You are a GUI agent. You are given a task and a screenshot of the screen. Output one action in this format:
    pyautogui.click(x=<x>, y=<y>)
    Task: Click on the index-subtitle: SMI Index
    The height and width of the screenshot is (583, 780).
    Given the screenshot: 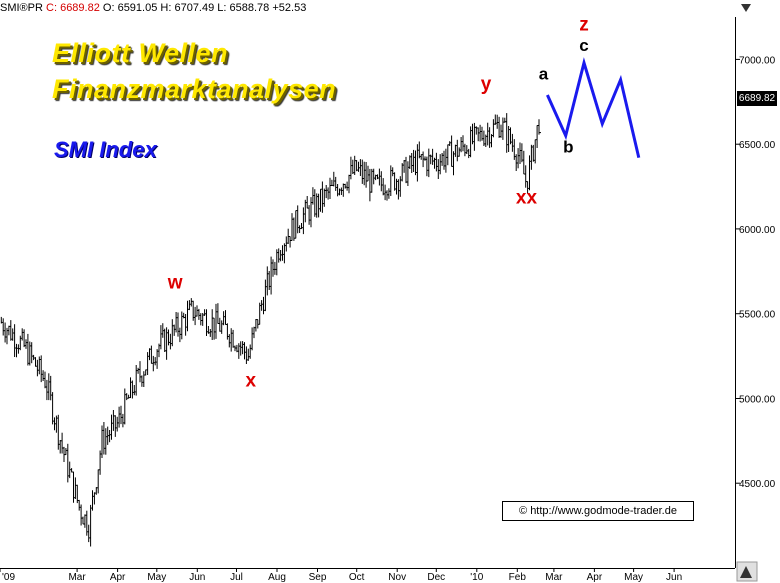 What is the action you would take?
    pyautogui.click(x=105, y=149)
    